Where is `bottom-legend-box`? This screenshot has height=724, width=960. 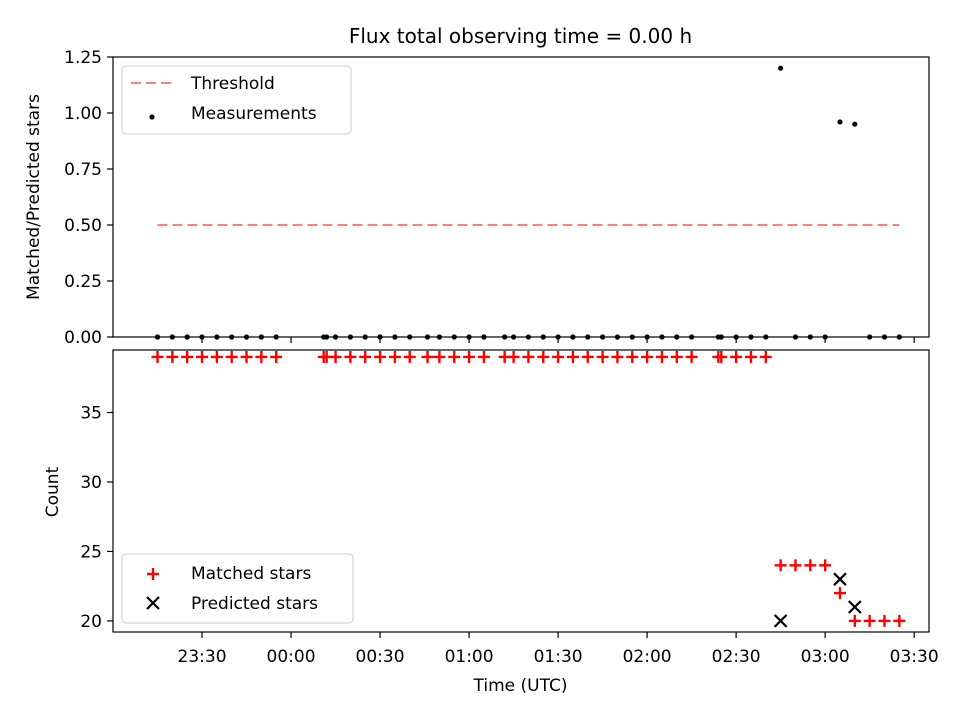 bottom-legend-box is located at coordinates (237, 588).